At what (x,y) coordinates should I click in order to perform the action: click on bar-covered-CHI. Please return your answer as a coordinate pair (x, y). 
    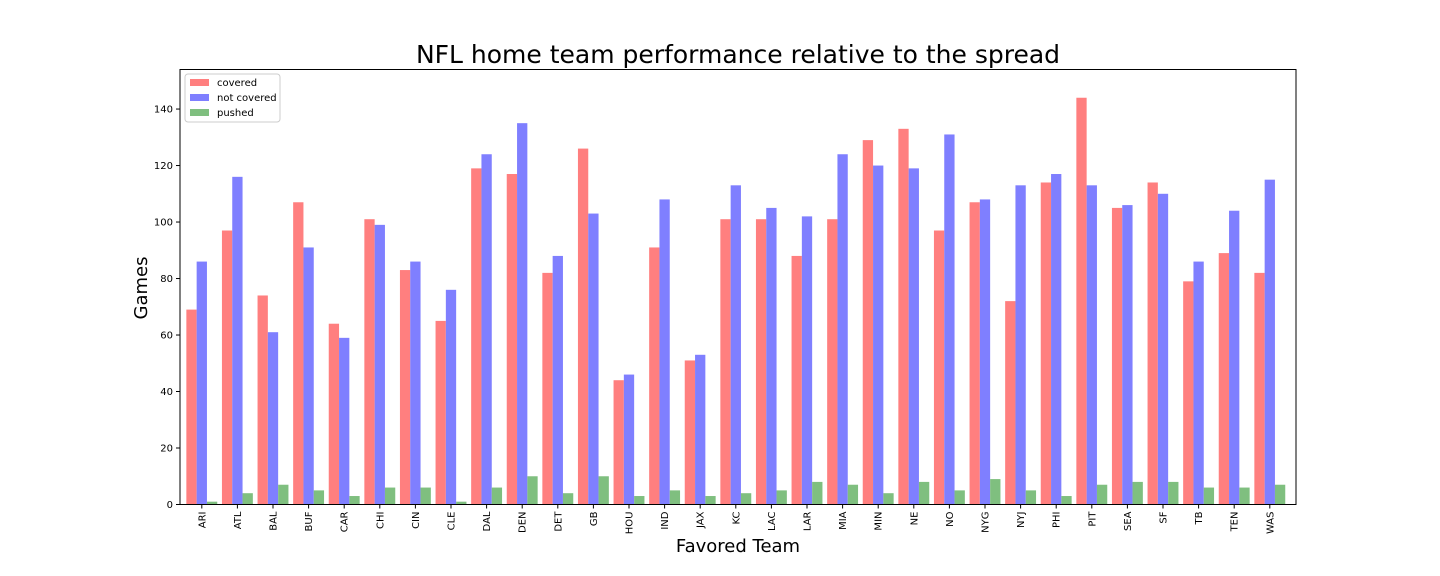
    Looking at the image, I should click on (369, 362).